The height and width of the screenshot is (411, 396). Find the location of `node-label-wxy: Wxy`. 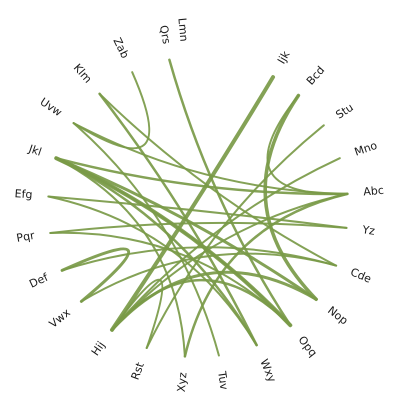

node-label-wxy: Wxy is located at coordinates (267, 371).